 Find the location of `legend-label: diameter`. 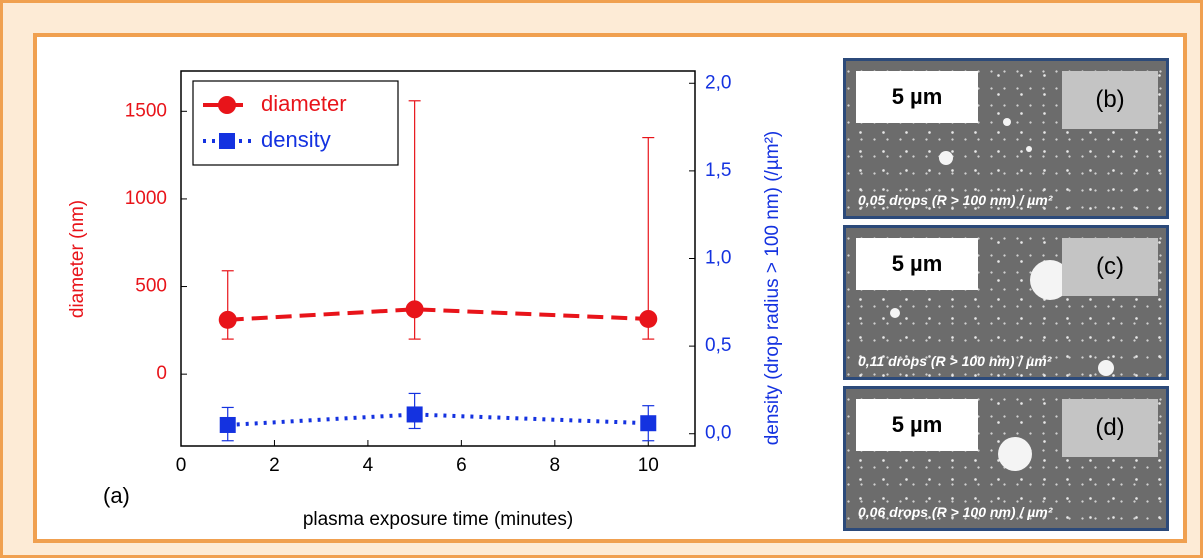

legend-label: diameter is located at coordinates (304, 103).